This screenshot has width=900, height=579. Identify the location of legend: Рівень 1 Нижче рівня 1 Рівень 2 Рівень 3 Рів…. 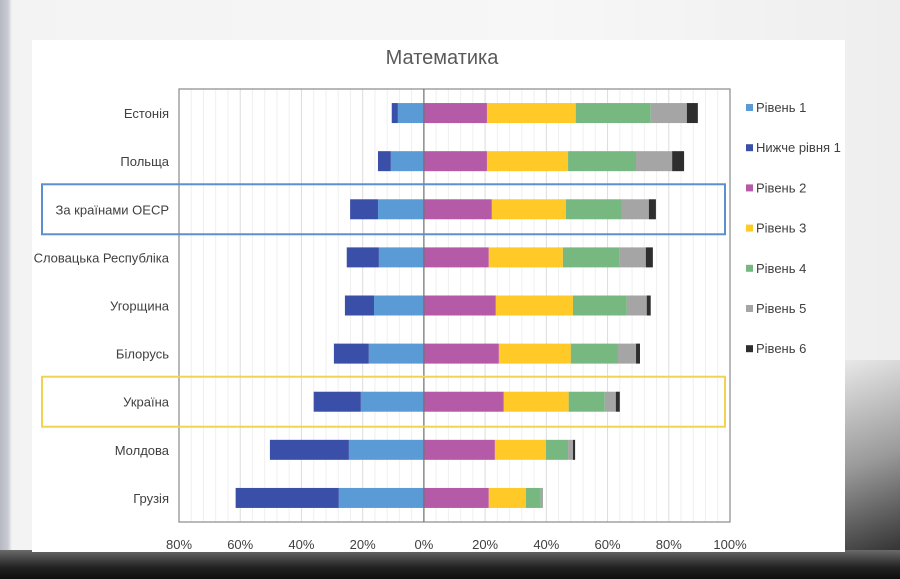
(793, 228).